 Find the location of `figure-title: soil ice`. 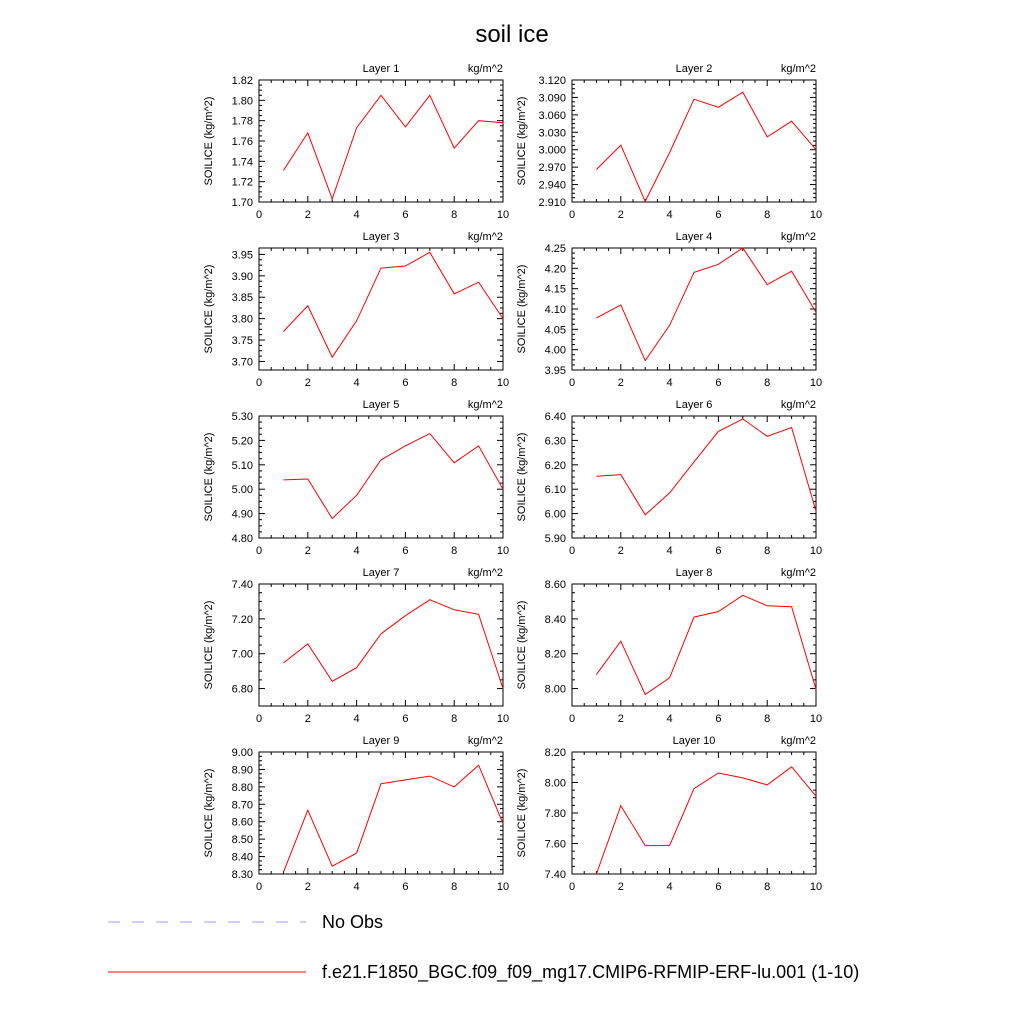

figure-title: soil ice is located at coordinates (511, 34).